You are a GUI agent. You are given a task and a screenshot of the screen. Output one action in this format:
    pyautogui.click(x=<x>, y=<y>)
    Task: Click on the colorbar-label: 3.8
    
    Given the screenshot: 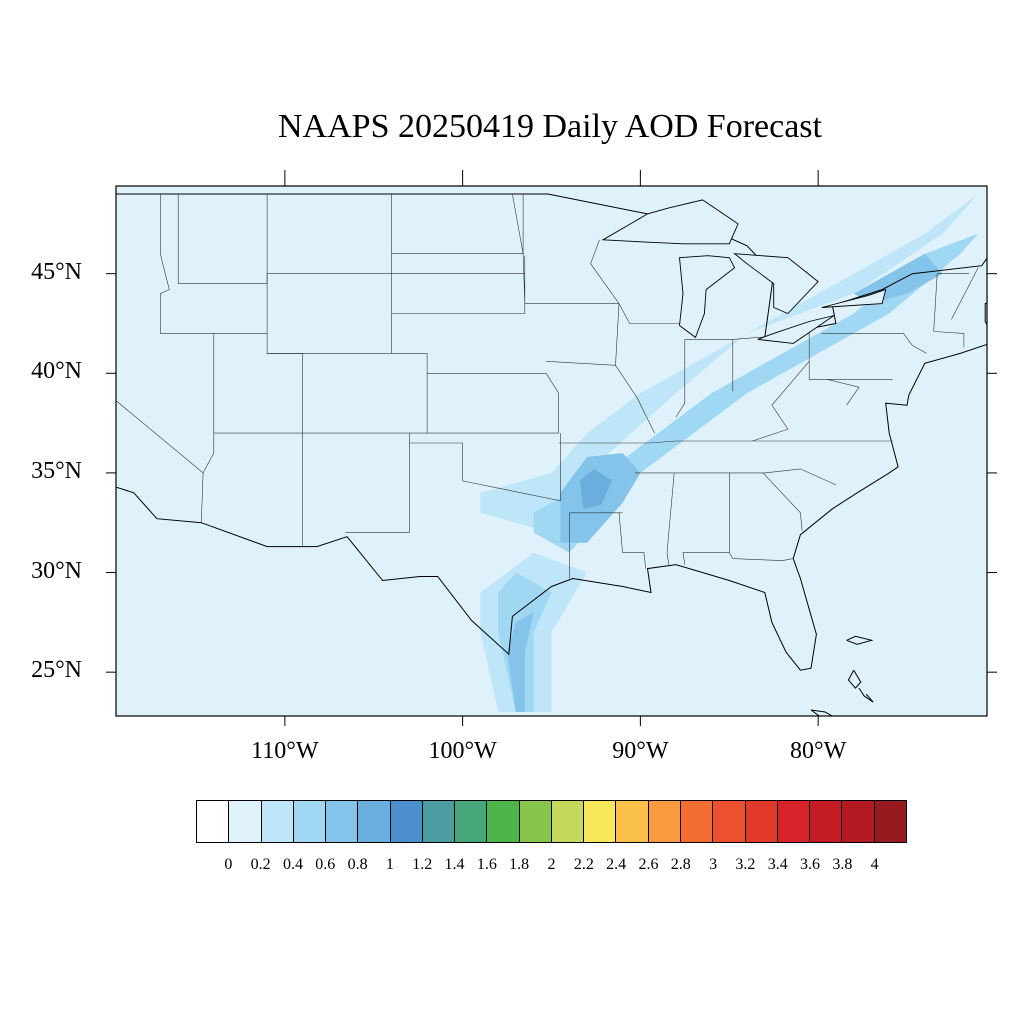 What is the action you would take?
    pyautogui.click(x=842, y=864)
    